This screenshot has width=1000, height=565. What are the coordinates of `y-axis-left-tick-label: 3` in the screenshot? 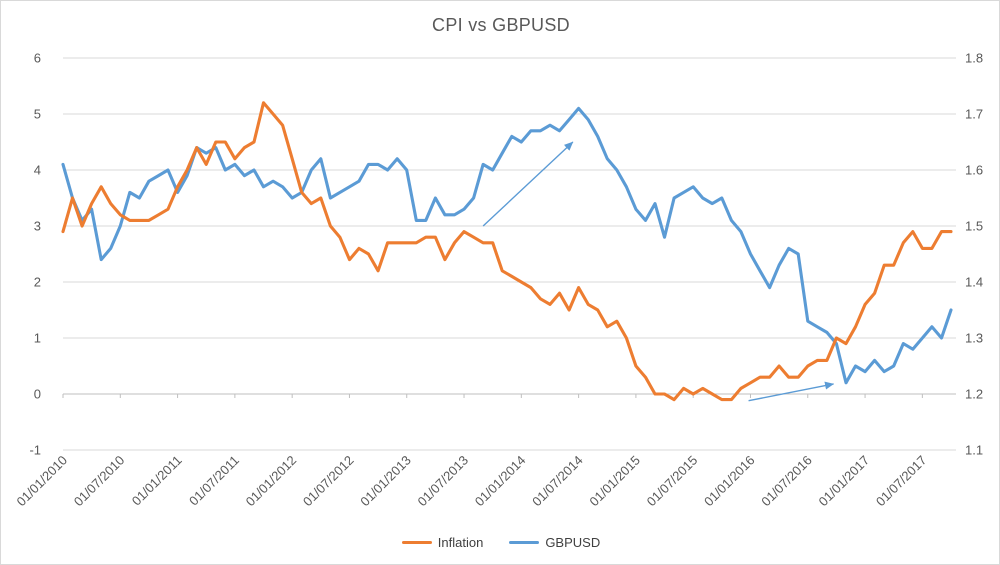 It's located at (37, 226).